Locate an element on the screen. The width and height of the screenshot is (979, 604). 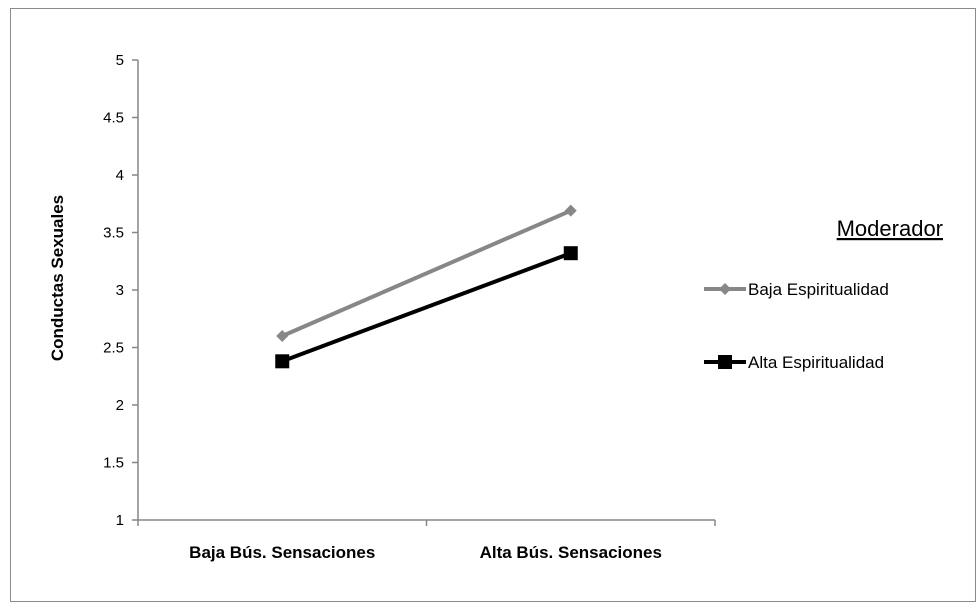
series-baja-espiritualidad is located at coordinates (426, 273).